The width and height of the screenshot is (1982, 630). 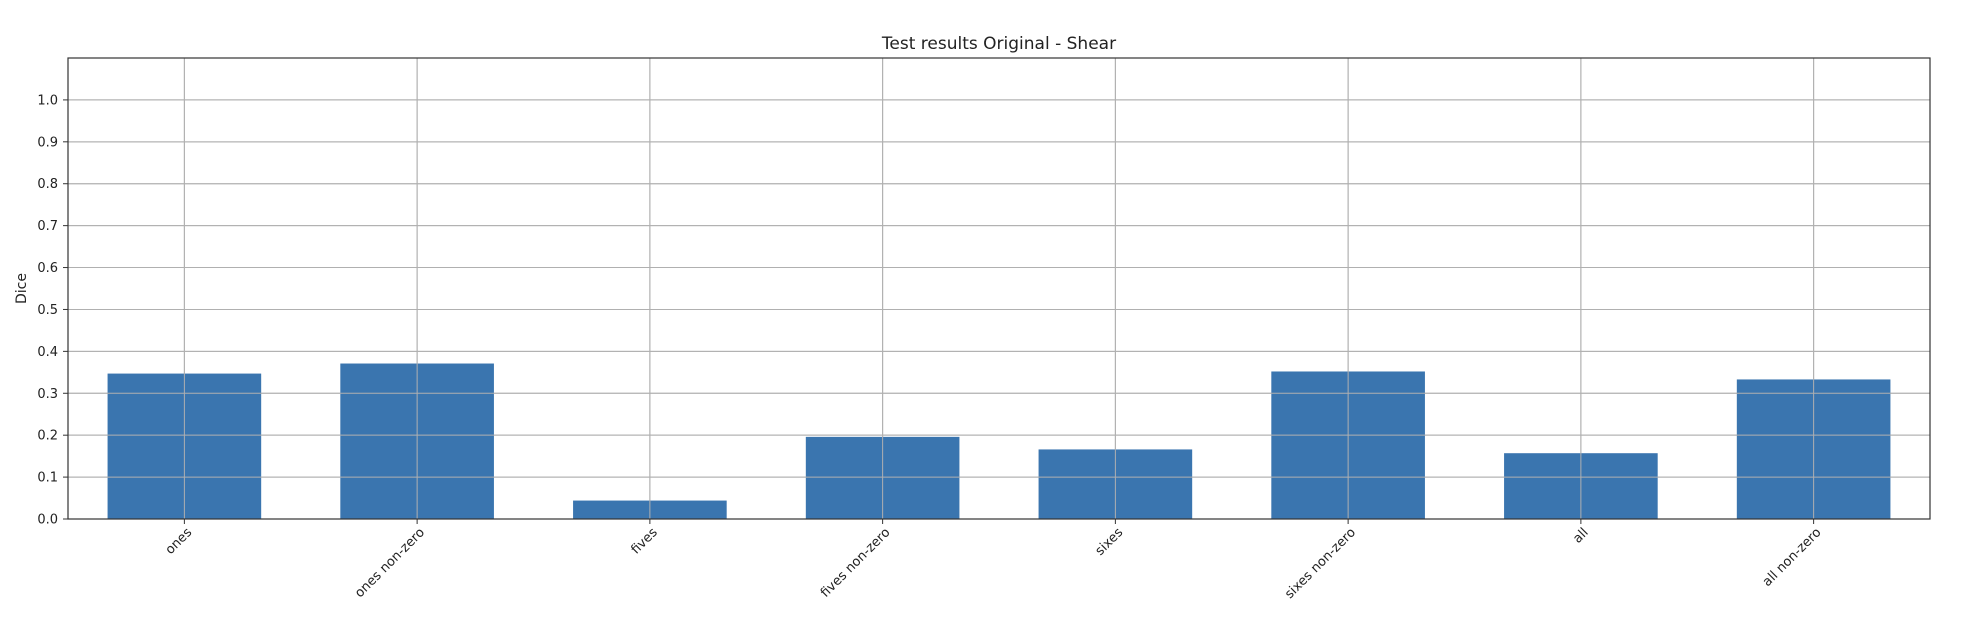 What do you see at coordinates (1792, 557) in the screenshot?
I see `x-tick-label: all non-zero` at bounding box center [1792, 557].